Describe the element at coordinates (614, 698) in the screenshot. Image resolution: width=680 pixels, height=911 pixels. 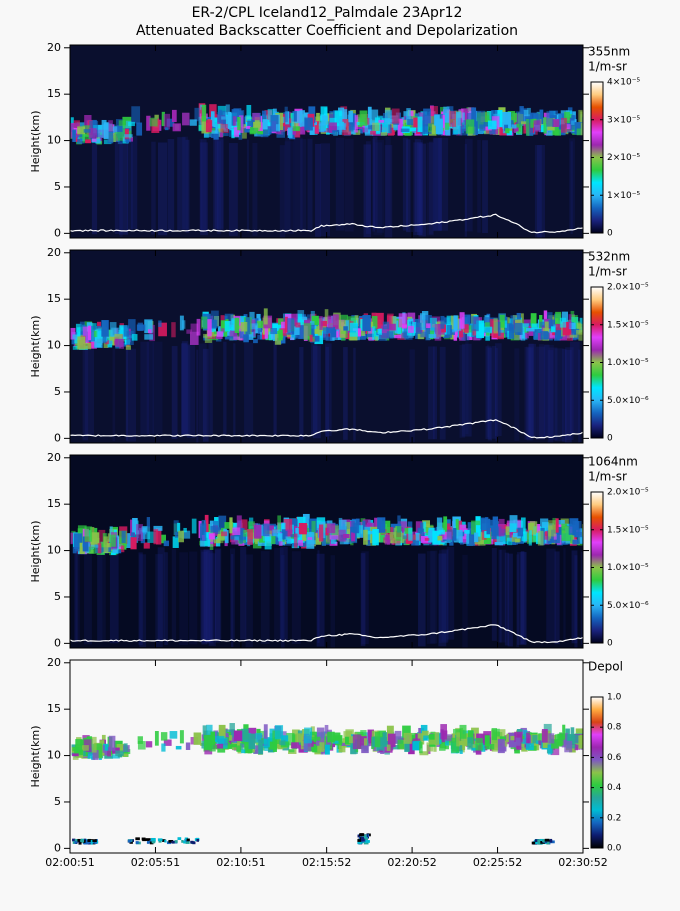
I see `colorbar-tick-label: 1.0` at that location.